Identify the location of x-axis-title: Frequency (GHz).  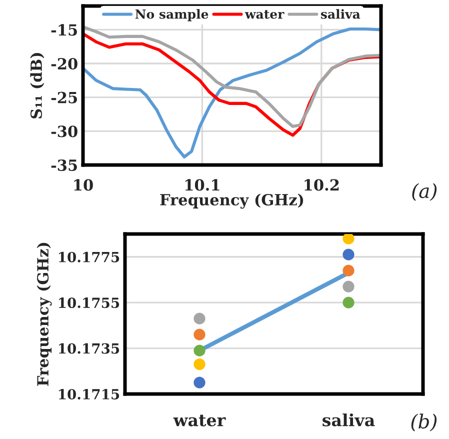
(232, 201).